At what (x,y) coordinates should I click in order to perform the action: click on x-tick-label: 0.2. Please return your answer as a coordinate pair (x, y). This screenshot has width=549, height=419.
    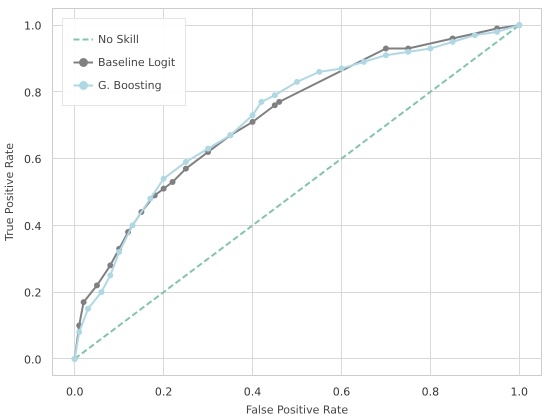
    Looking at the image, I should click on (163, 392).